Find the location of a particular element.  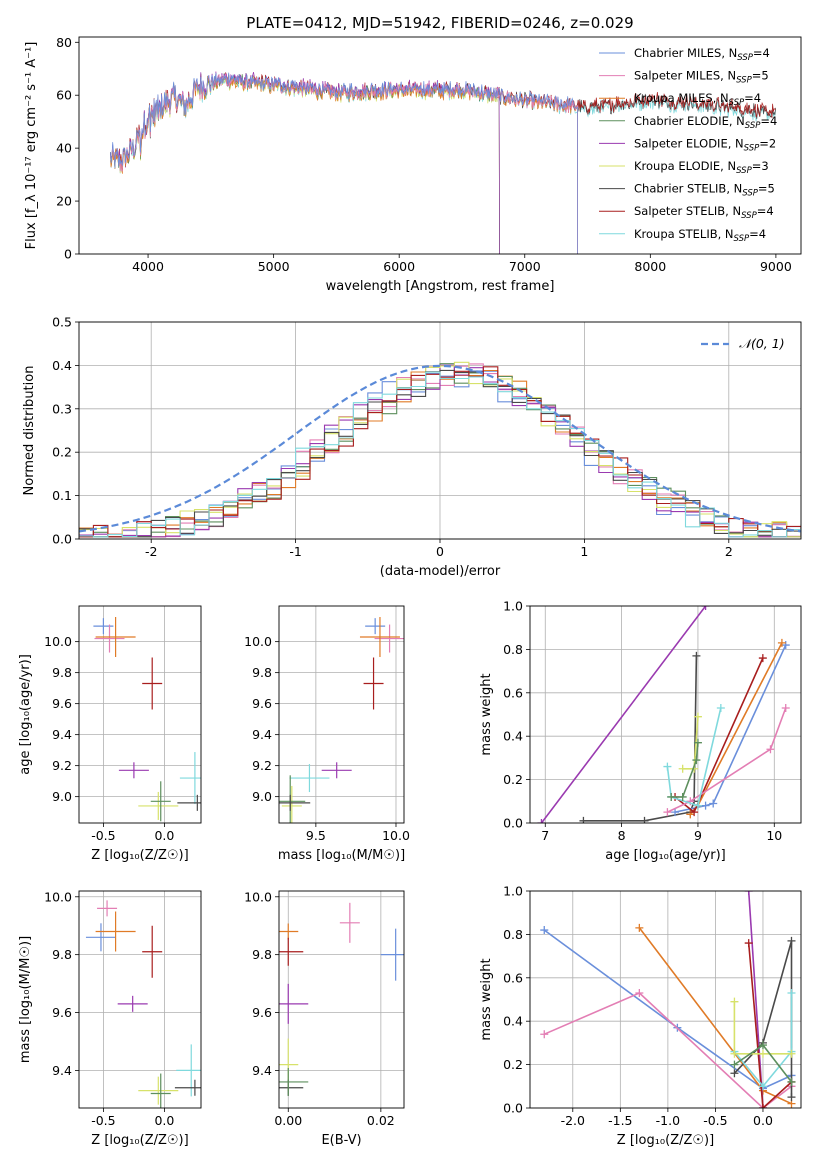

x-tick-label: 4000 is located at coordinates (148, 266).